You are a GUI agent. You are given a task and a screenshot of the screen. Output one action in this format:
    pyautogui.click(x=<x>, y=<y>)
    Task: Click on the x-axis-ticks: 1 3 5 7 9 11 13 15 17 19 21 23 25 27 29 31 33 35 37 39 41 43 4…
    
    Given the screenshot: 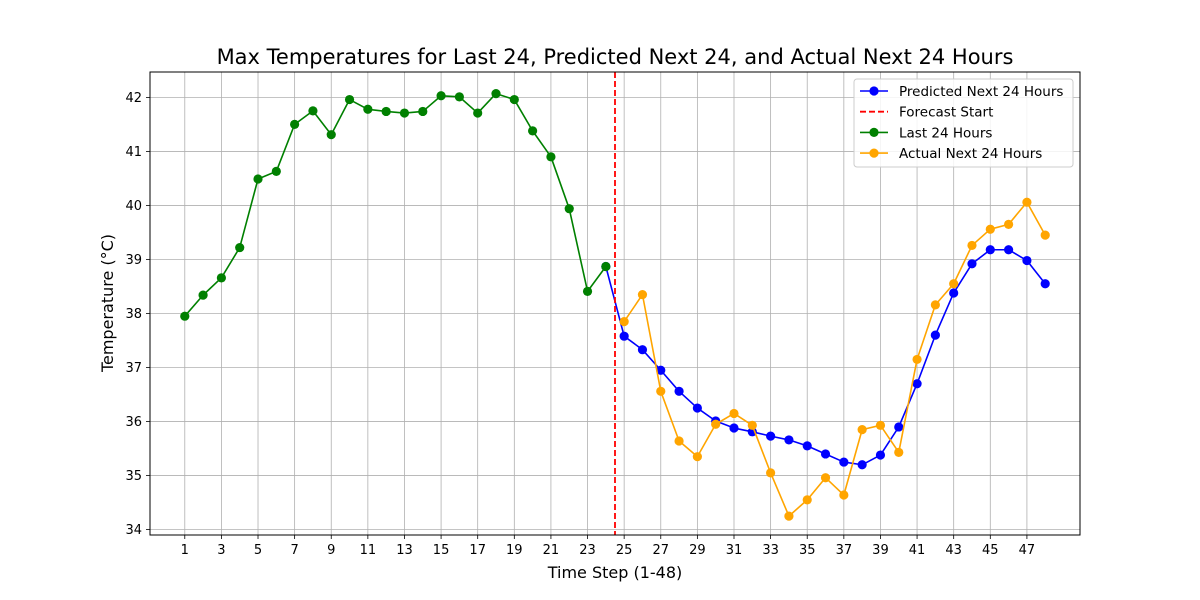 What is the action you would take?
    pyautogui.click(x=608, y=546)
    